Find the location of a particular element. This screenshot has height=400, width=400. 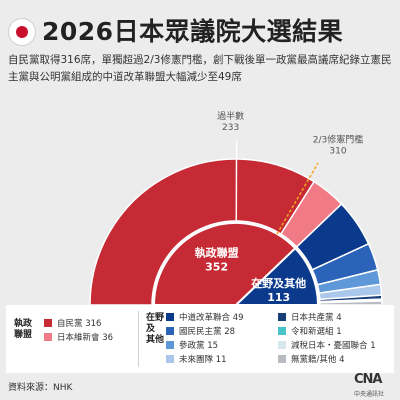

legend-ruling-item-0: 自民黨 316 is located at coordinates (72, 323).